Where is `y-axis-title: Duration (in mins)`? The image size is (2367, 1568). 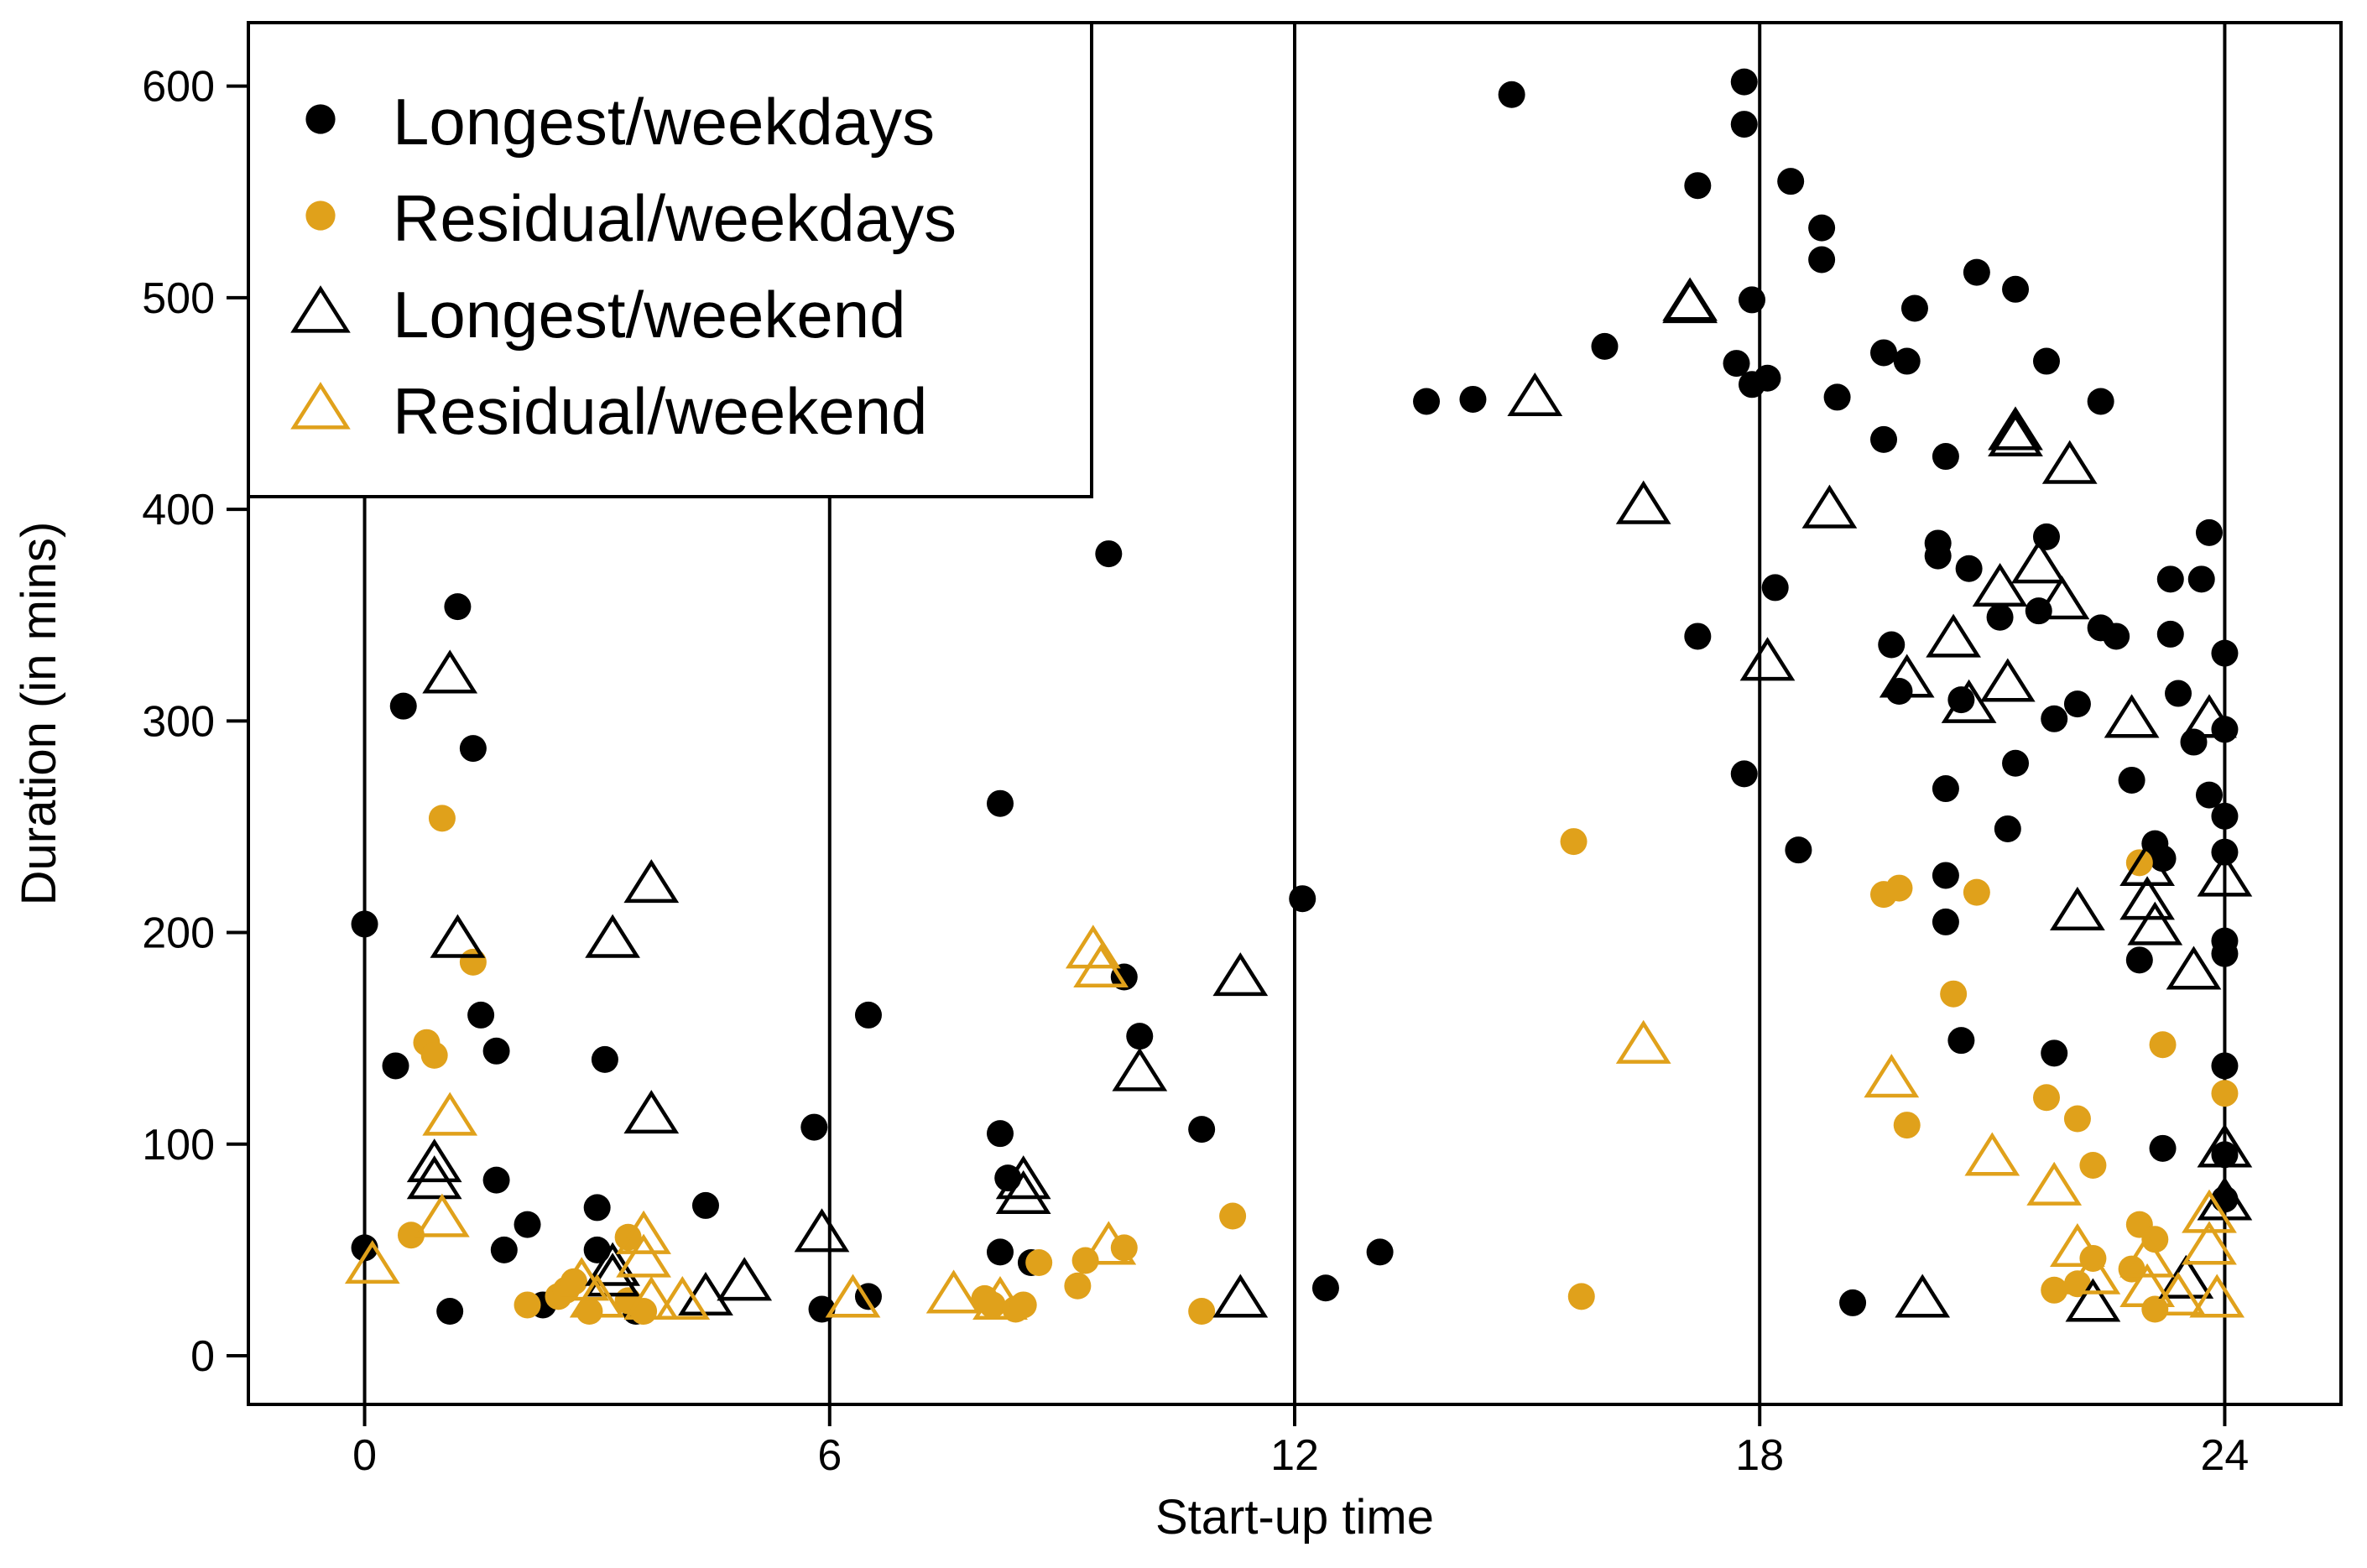 y-axis-title: Duration (in mins) is located at coordinates (39, 714).